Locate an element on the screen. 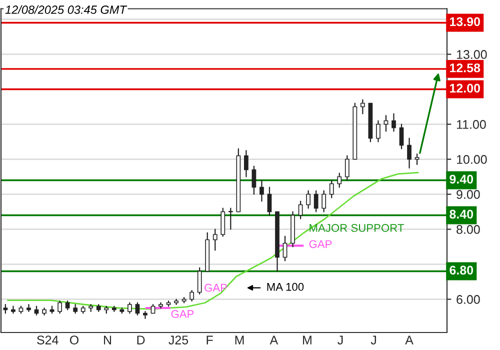  x-tick-label: D is located at coordinates (141, 340).